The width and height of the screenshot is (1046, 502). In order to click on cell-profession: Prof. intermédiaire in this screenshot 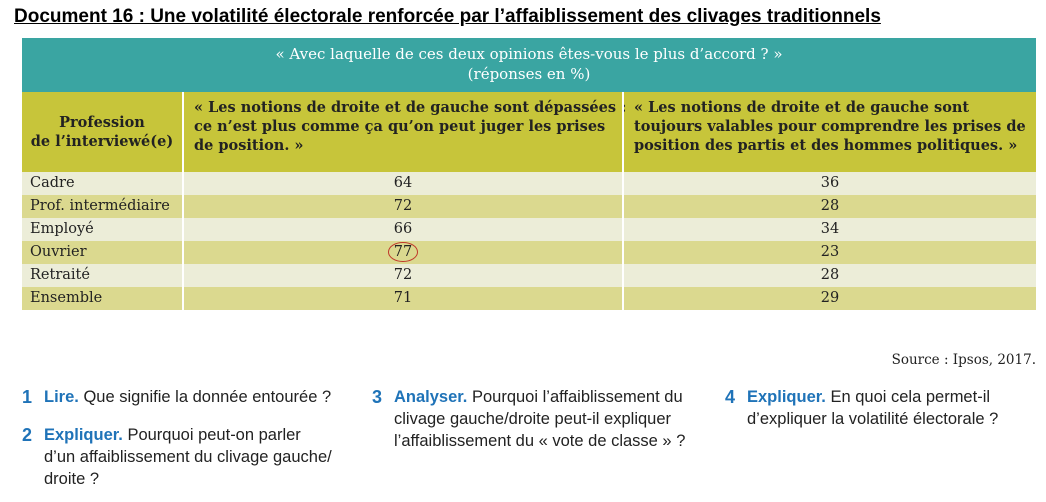, I will do `click(100, 206)`.